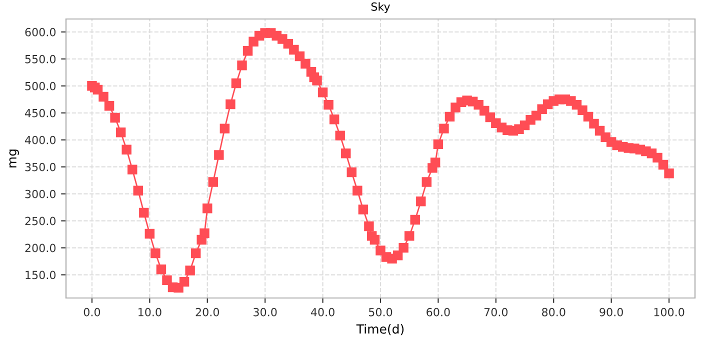 The width and height of the screenshot is (704, 342). Describe the element at coordinates (669, 312) in the screenshot. I see `x-tick-label: 100.0` at that location.